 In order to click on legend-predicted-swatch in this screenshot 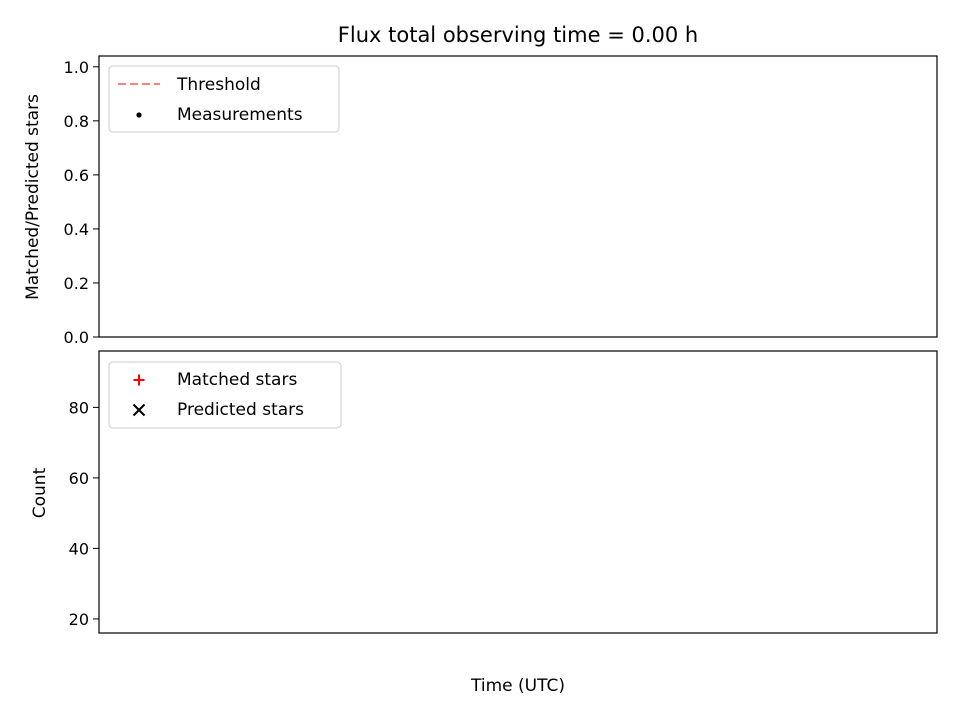, I will do `click(139, 410)`.